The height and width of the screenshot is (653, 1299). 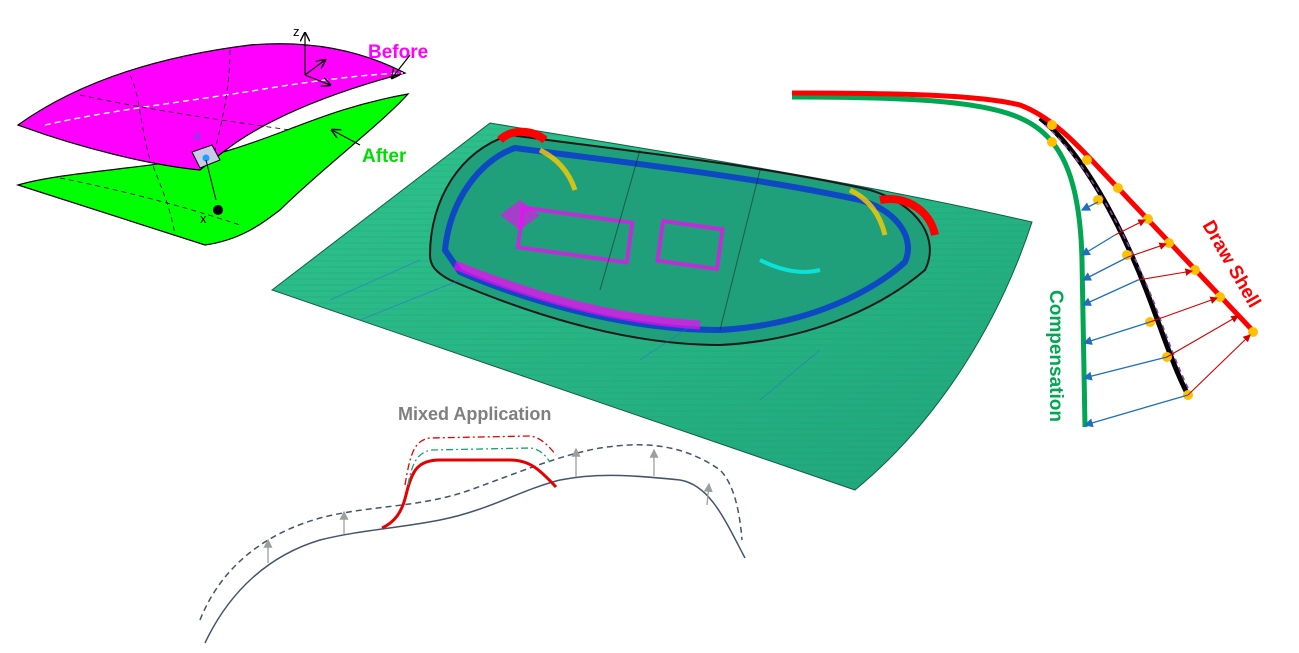 What do you see at coordinates (1114, 256) in the screenshot?
I see `nominal-curve` at bounding box center [1114, 256].